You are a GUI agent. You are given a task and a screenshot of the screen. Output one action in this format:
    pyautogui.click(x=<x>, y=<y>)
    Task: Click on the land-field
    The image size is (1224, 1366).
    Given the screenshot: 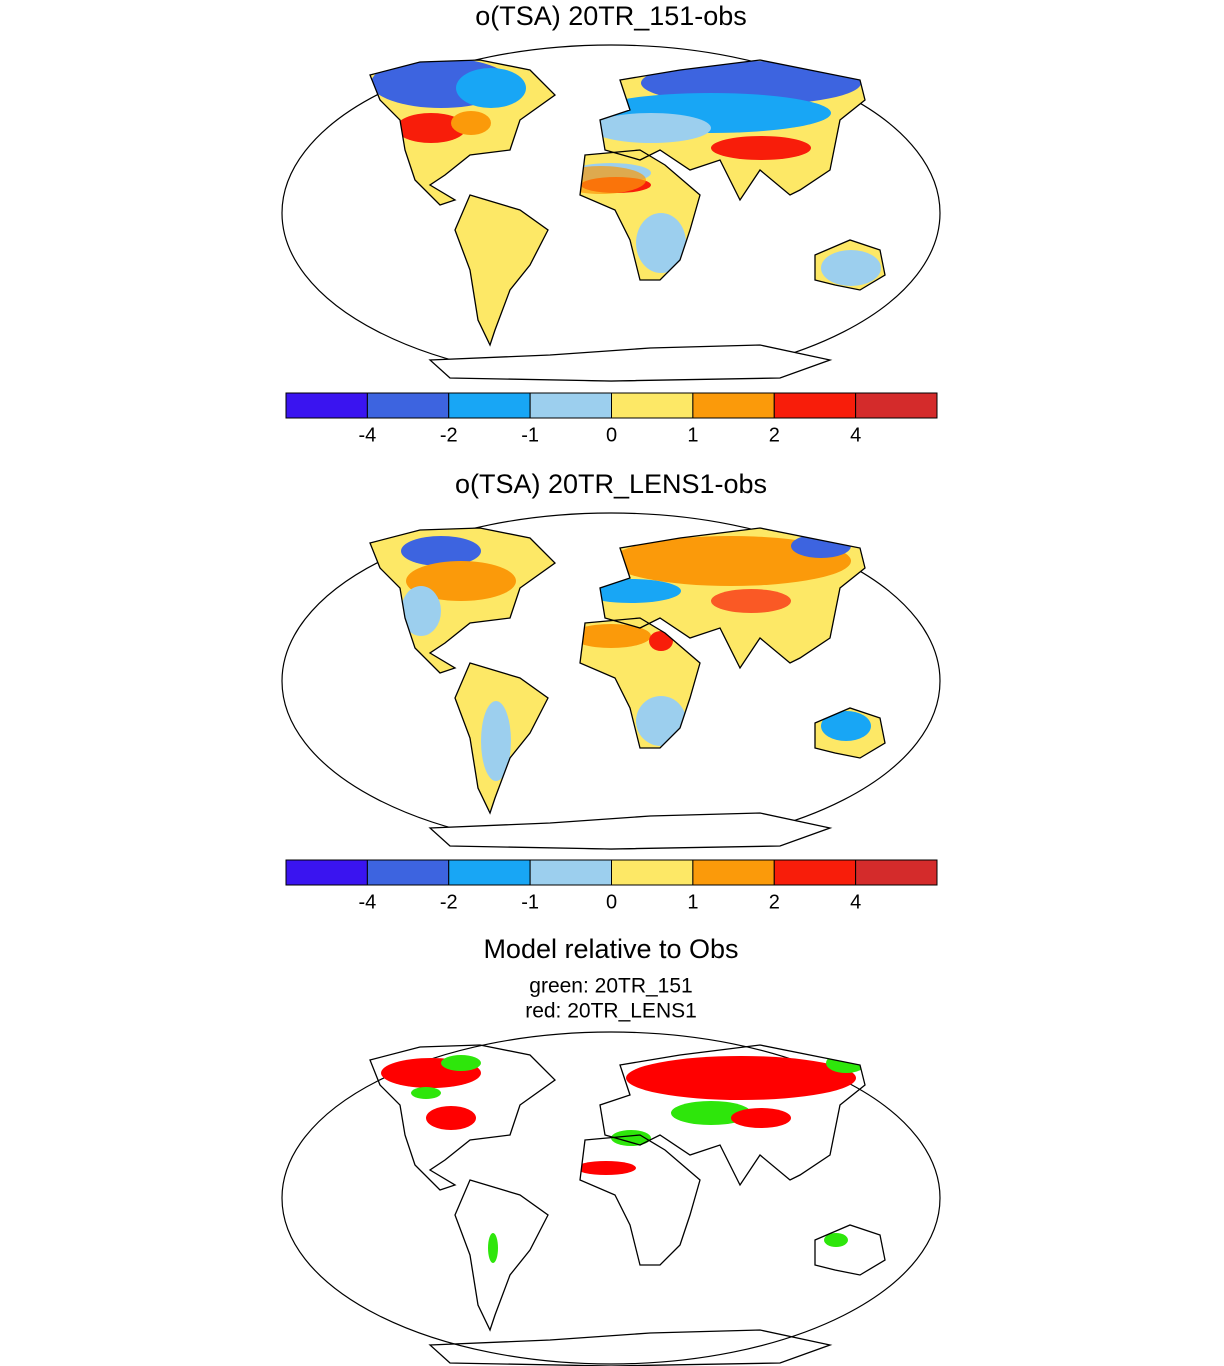 What is the action you would take?
    pyautogui.click(x=623, y=1158)
    